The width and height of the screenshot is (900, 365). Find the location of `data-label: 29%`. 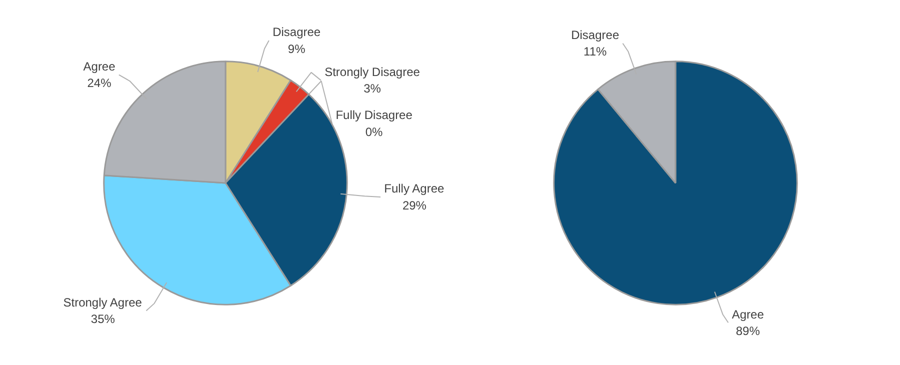

data-label: 29% is located at coordinates (414, 205).